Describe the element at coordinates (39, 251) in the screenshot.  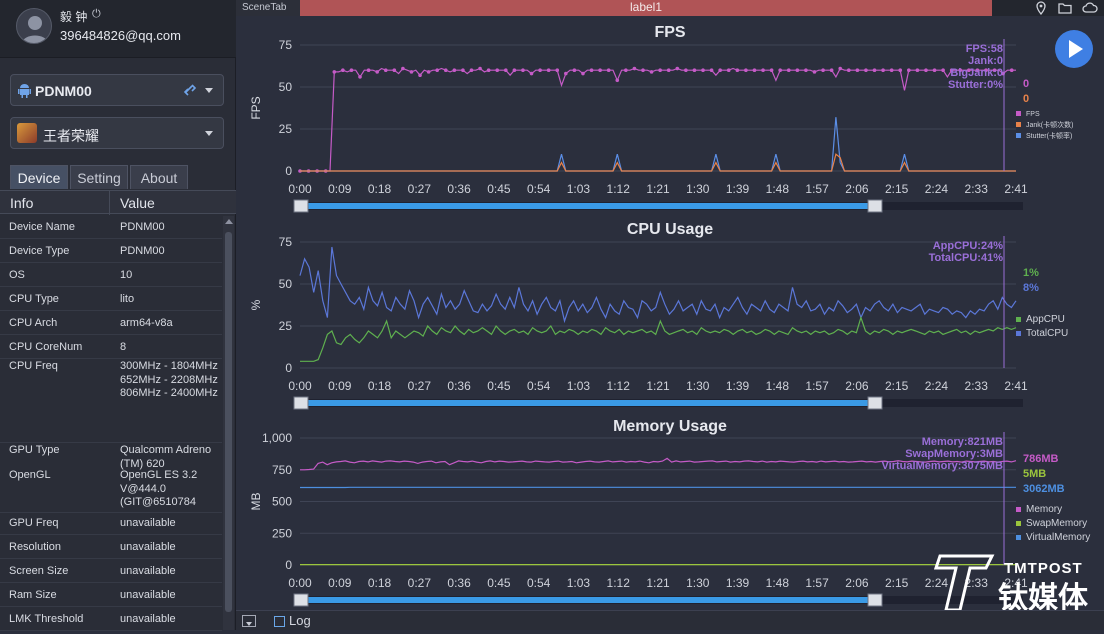
I see `row-key: Device Type` at that location.